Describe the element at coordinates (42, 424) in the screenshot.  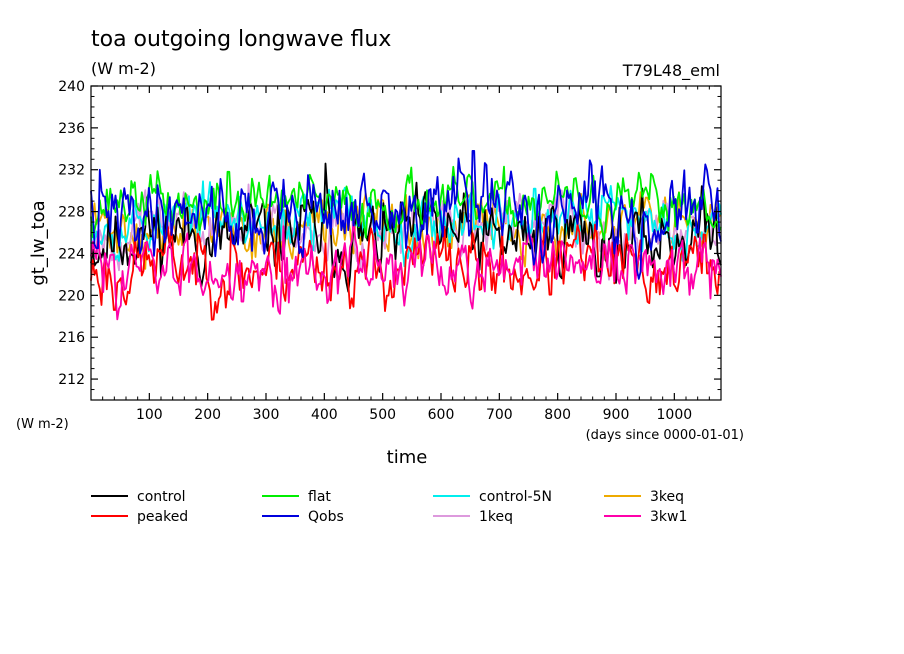
I see `y-axis-unit: (W m-2)` at that location.